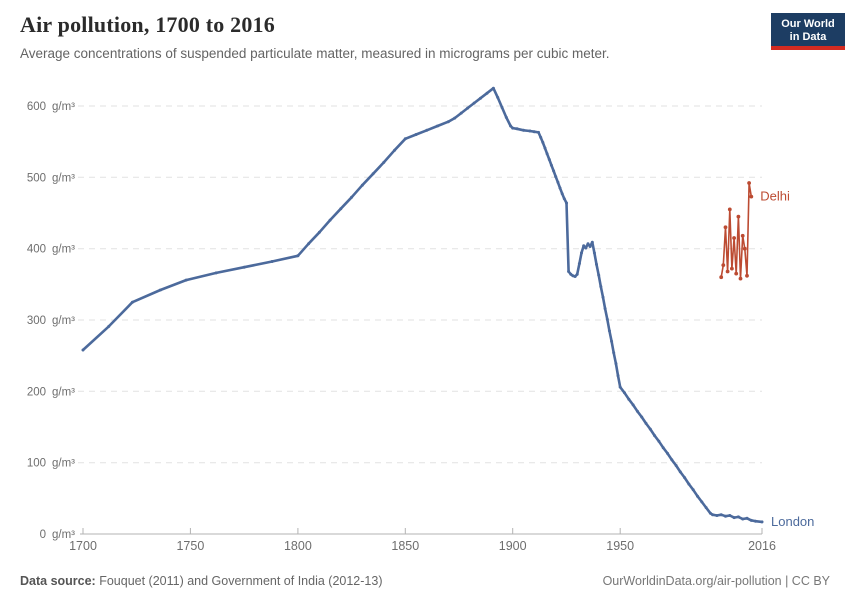 The image size is (850, 600). I want to click on series-delhi: Delhi, so click(754, 231).